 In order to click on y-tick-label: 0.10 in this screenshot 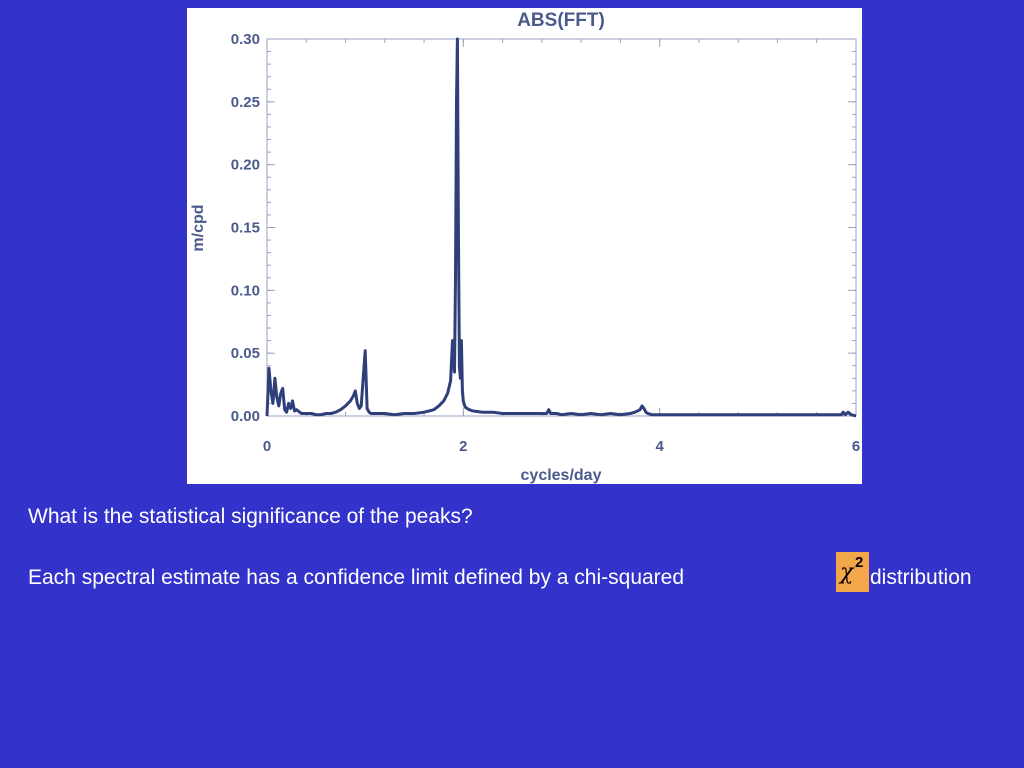, I will do `click(245, 290)`.